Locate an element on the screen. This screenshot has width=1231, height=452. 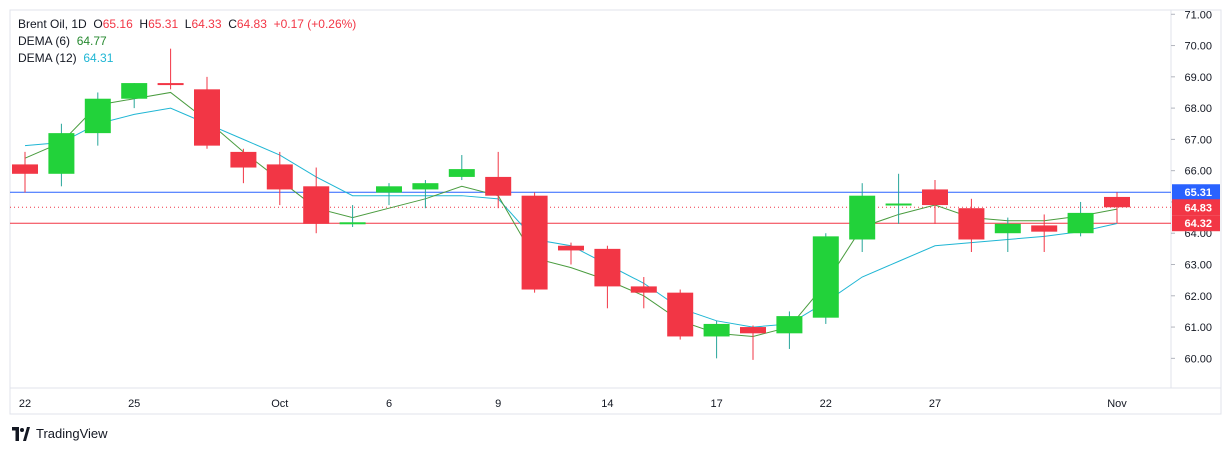
dema6-row: DEMA (6) 64.77 is located at coordinates (187, 41).